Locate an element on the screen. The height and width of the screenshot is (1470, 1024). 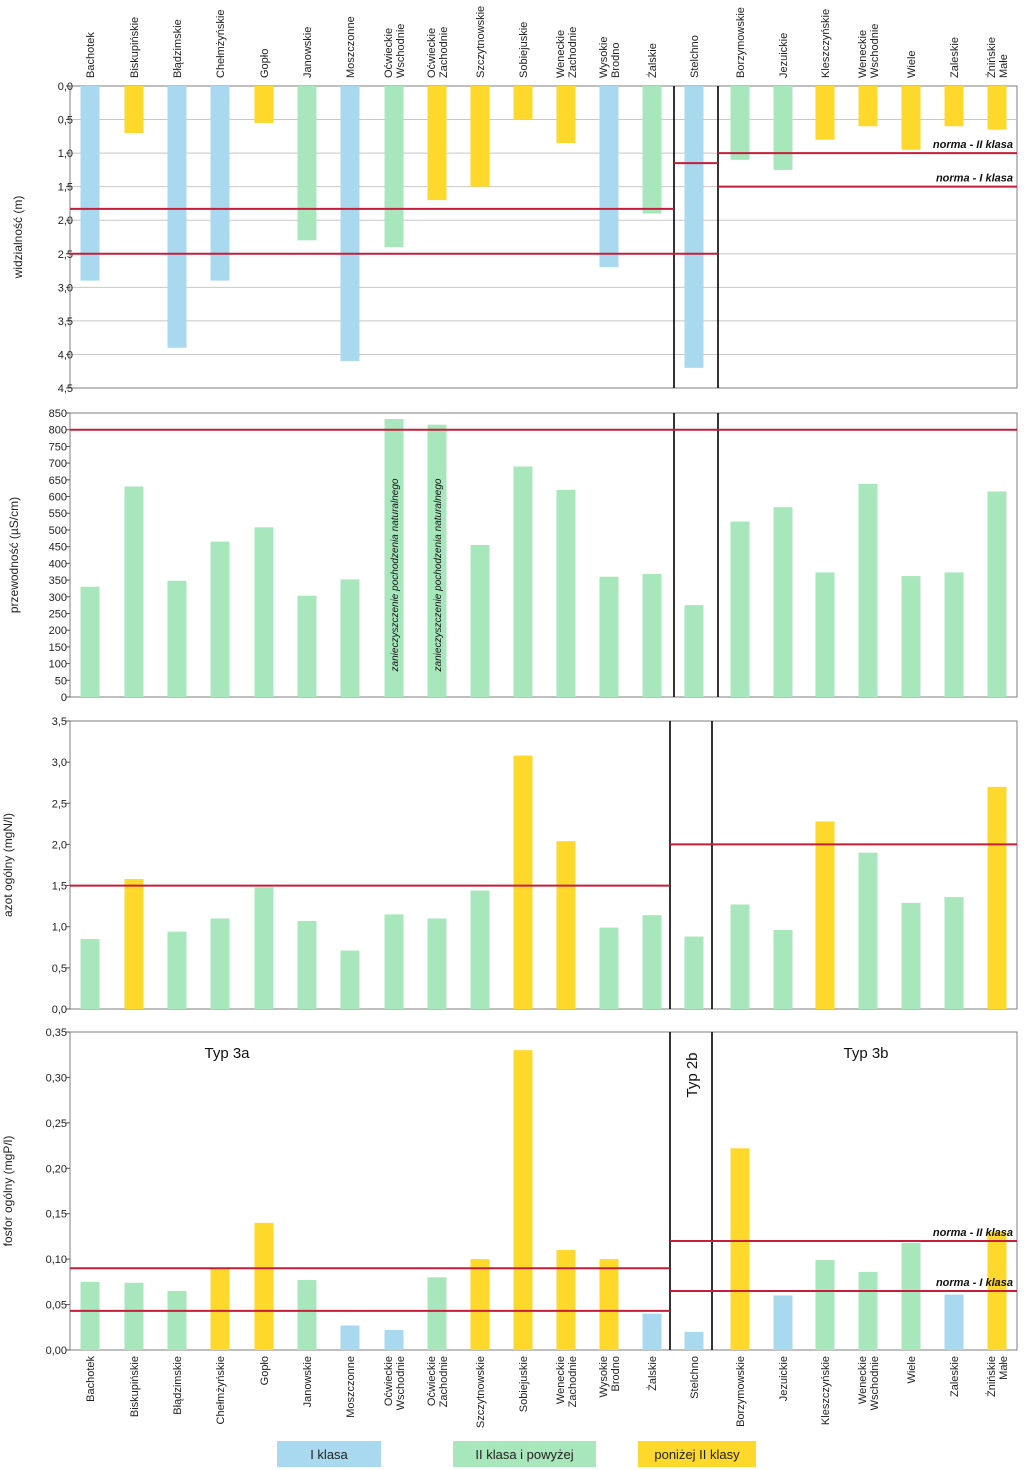
category-label-line: Zachodnie is located at coordinates (573, 1381).